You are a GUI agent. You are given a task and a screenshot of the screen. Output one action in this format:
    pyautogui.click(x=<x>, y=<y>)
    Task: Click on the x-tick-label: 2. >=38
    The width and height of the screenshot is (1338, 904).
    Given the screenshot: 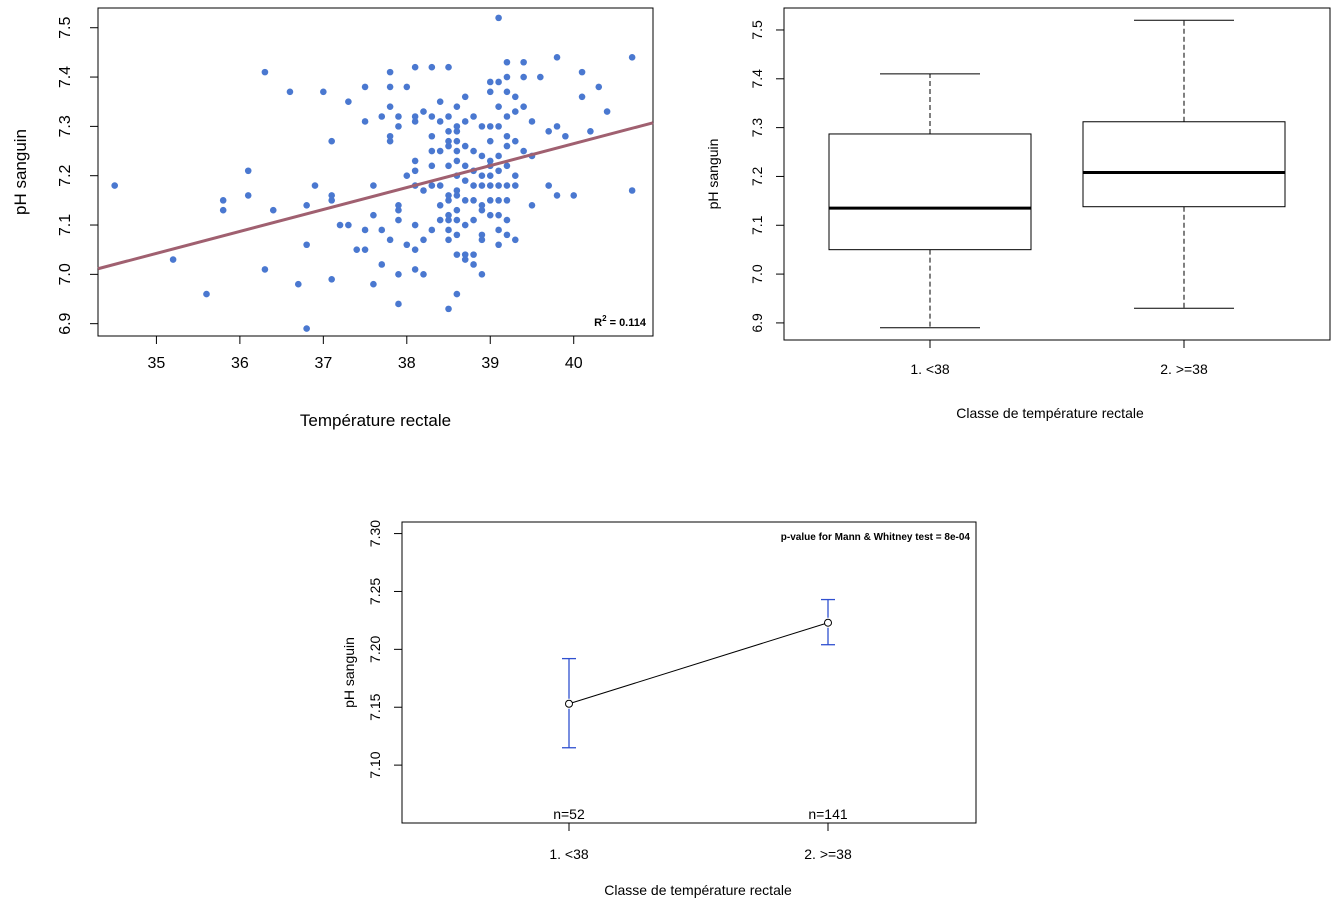 What is the action you would take?
    pyautogui.click(x=828, y=854)
    